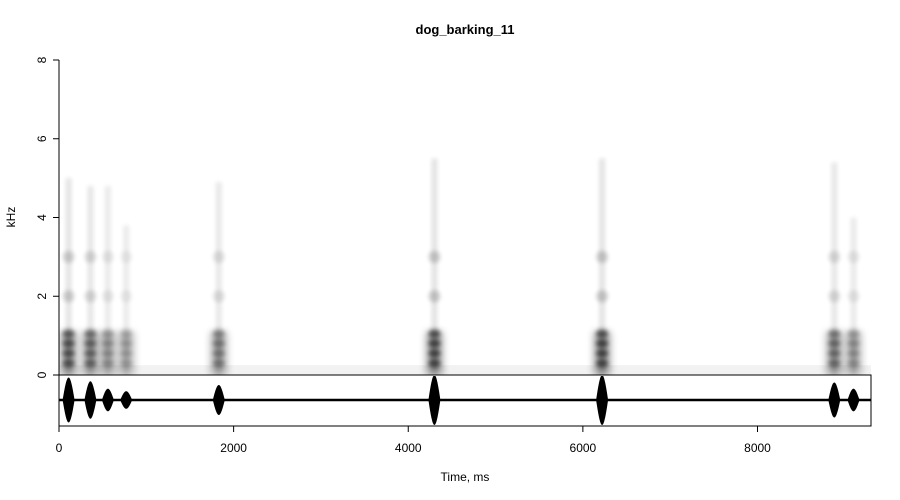 The width and height of the screenshot is (900, 500). What do you see at coordinates (465, 477) in the screenshot?
I see `x-axis-label: Time, ms` at bounding box center [465, 477].